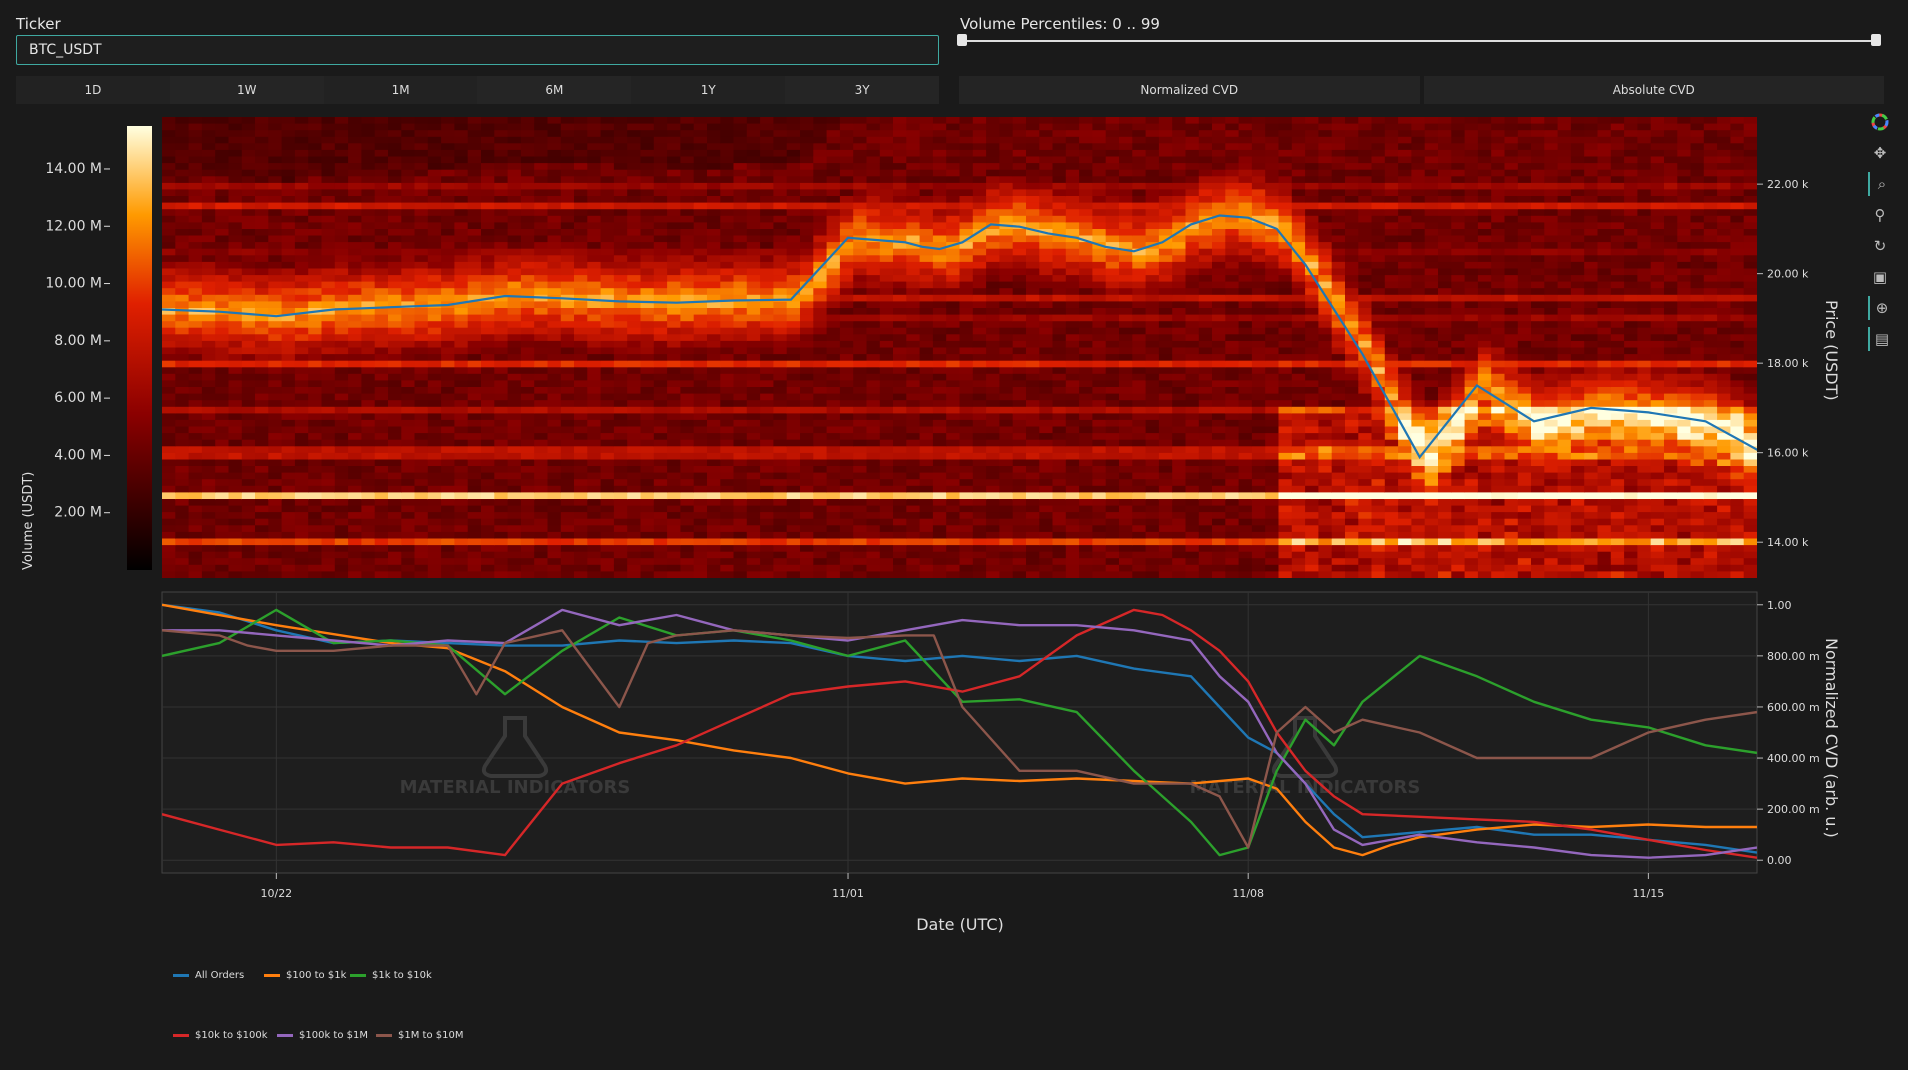 Image resolution: width=1908 pixels, height=1070 pixels. I want to click on normalized-cvd-button: Normalized CVD, so click(1189, 90).